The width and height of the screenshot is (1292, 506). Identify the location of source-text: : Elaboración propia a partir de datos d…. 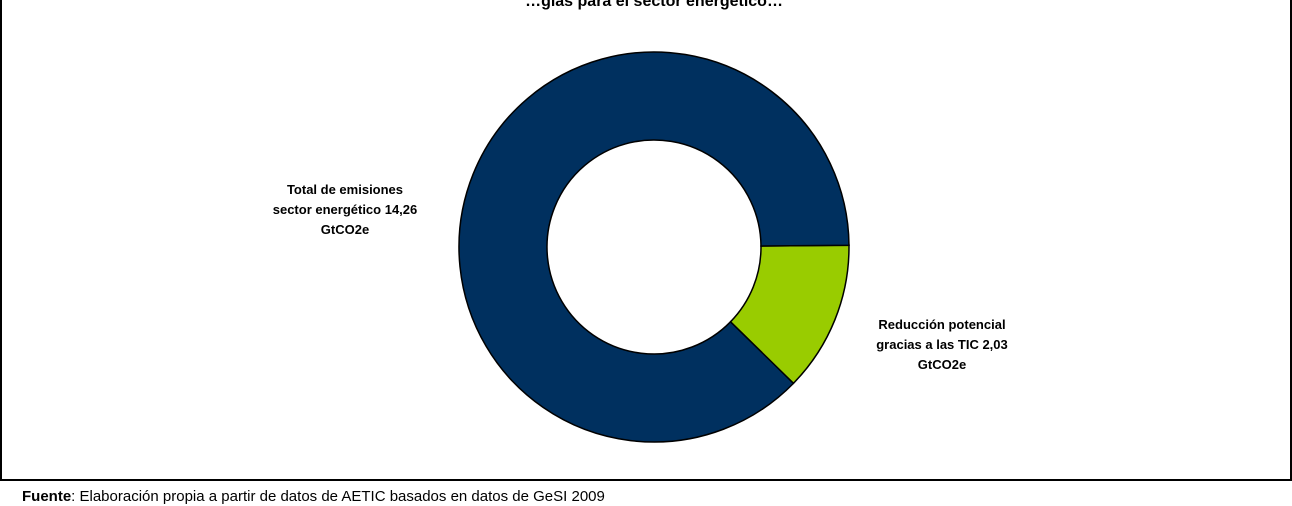
(338, 496).